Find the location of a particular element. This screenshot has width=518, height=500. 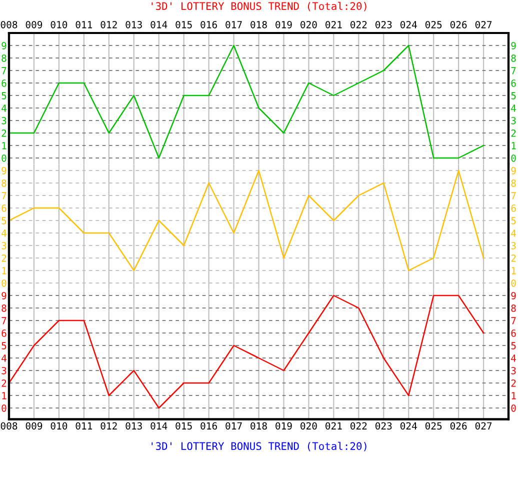

text: '3D' LOTTERY BONUS TREND (Total:20) is located at coordinates (259, 447).